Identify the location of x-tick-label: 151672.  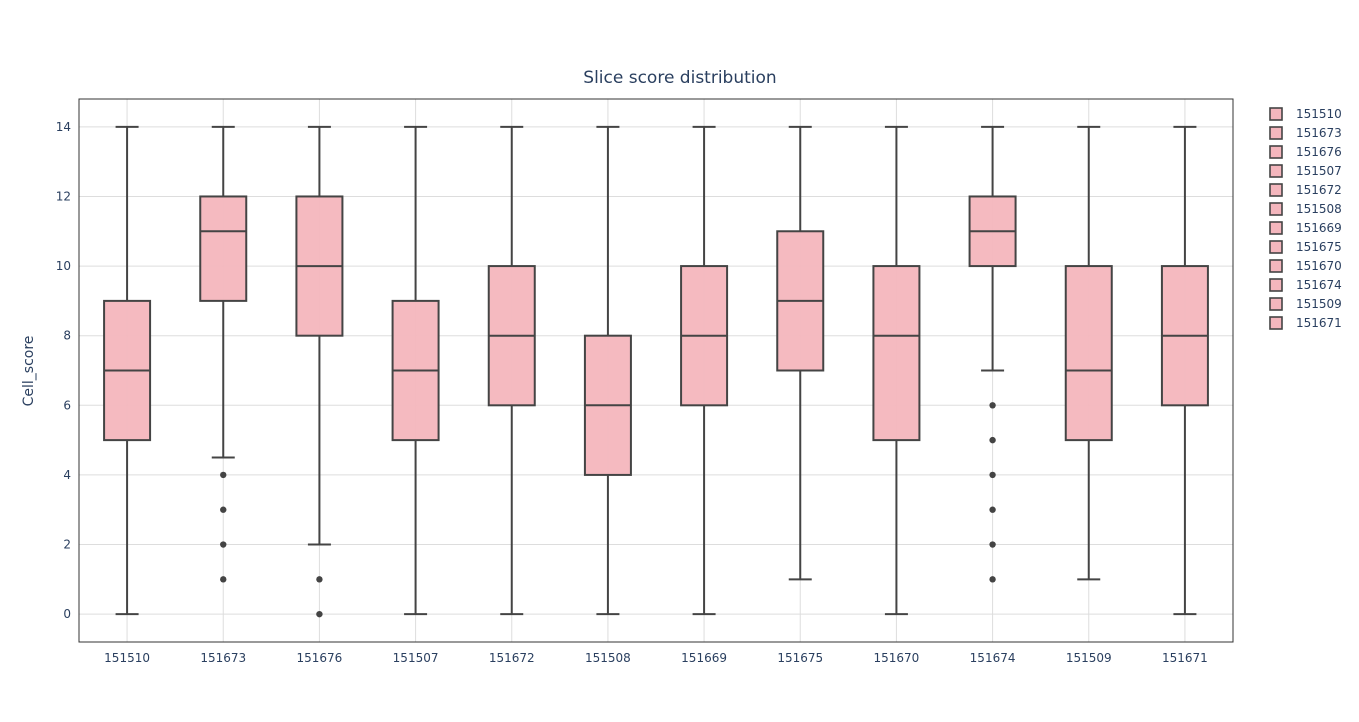
(512, 658).